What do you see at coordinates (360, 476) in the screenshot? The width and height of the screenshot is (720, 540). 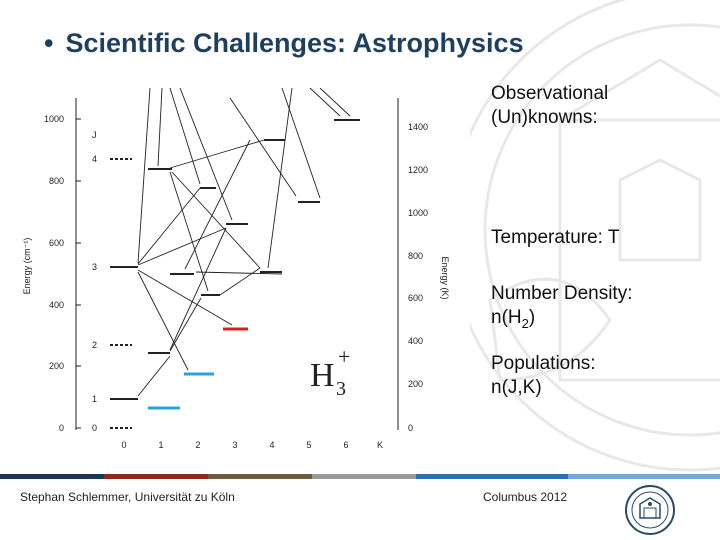 I see `footer-color-bar` at bounding box center [360, 476].